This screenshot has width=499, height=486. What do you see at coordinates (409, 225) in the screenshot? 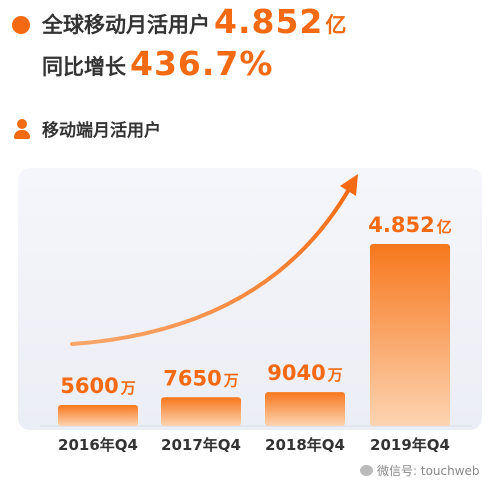
I see `bar-value-label-3: 4.852 亿` at bounding box center [409, 225].